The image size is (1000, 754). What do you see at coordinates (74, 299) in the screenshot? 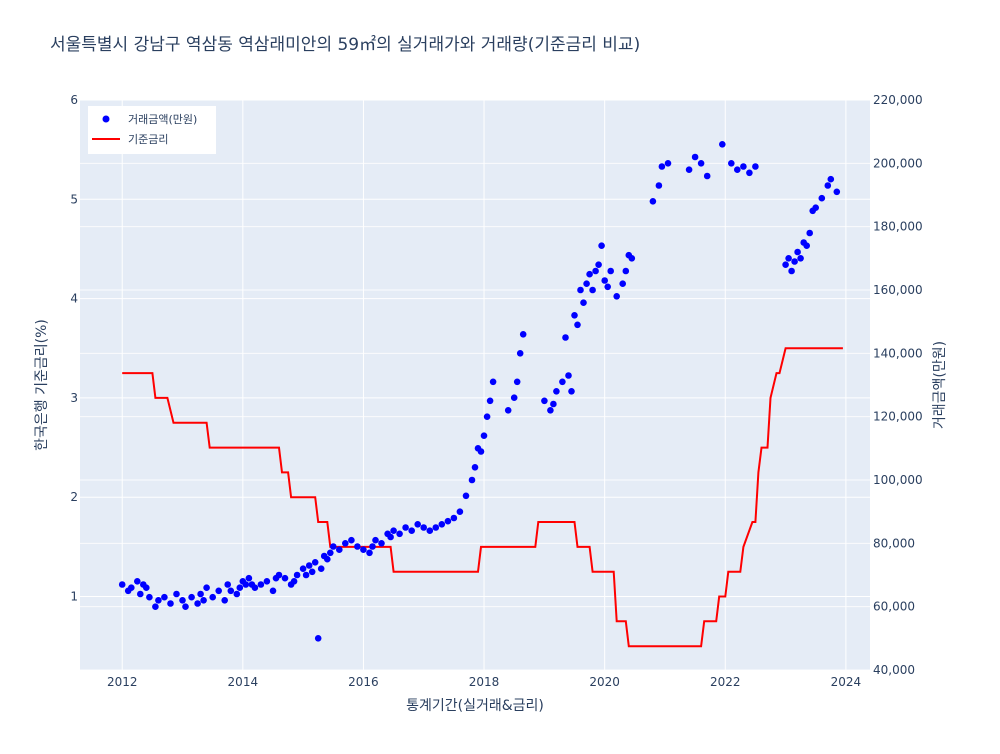
I see `y-left-tick-label: 4` at bounding box center [74, 299].